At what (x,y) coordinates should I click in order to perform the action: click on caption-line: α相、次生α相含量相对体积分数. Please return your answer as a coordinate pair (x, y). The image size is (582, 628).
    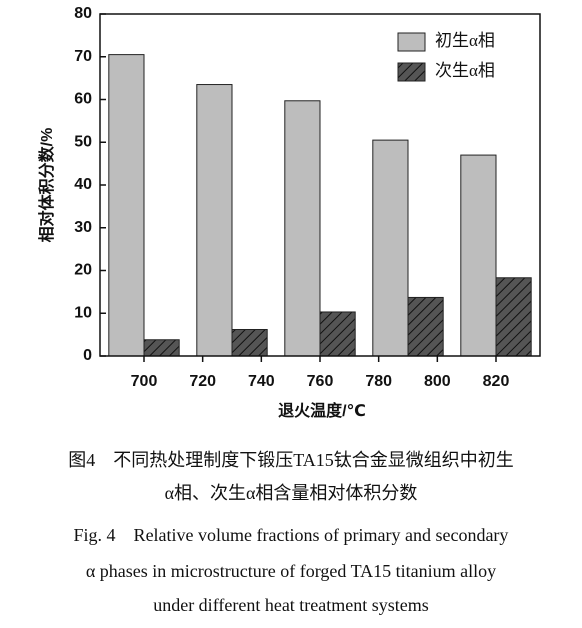
    Looking at the image, I should click on (291, 493).